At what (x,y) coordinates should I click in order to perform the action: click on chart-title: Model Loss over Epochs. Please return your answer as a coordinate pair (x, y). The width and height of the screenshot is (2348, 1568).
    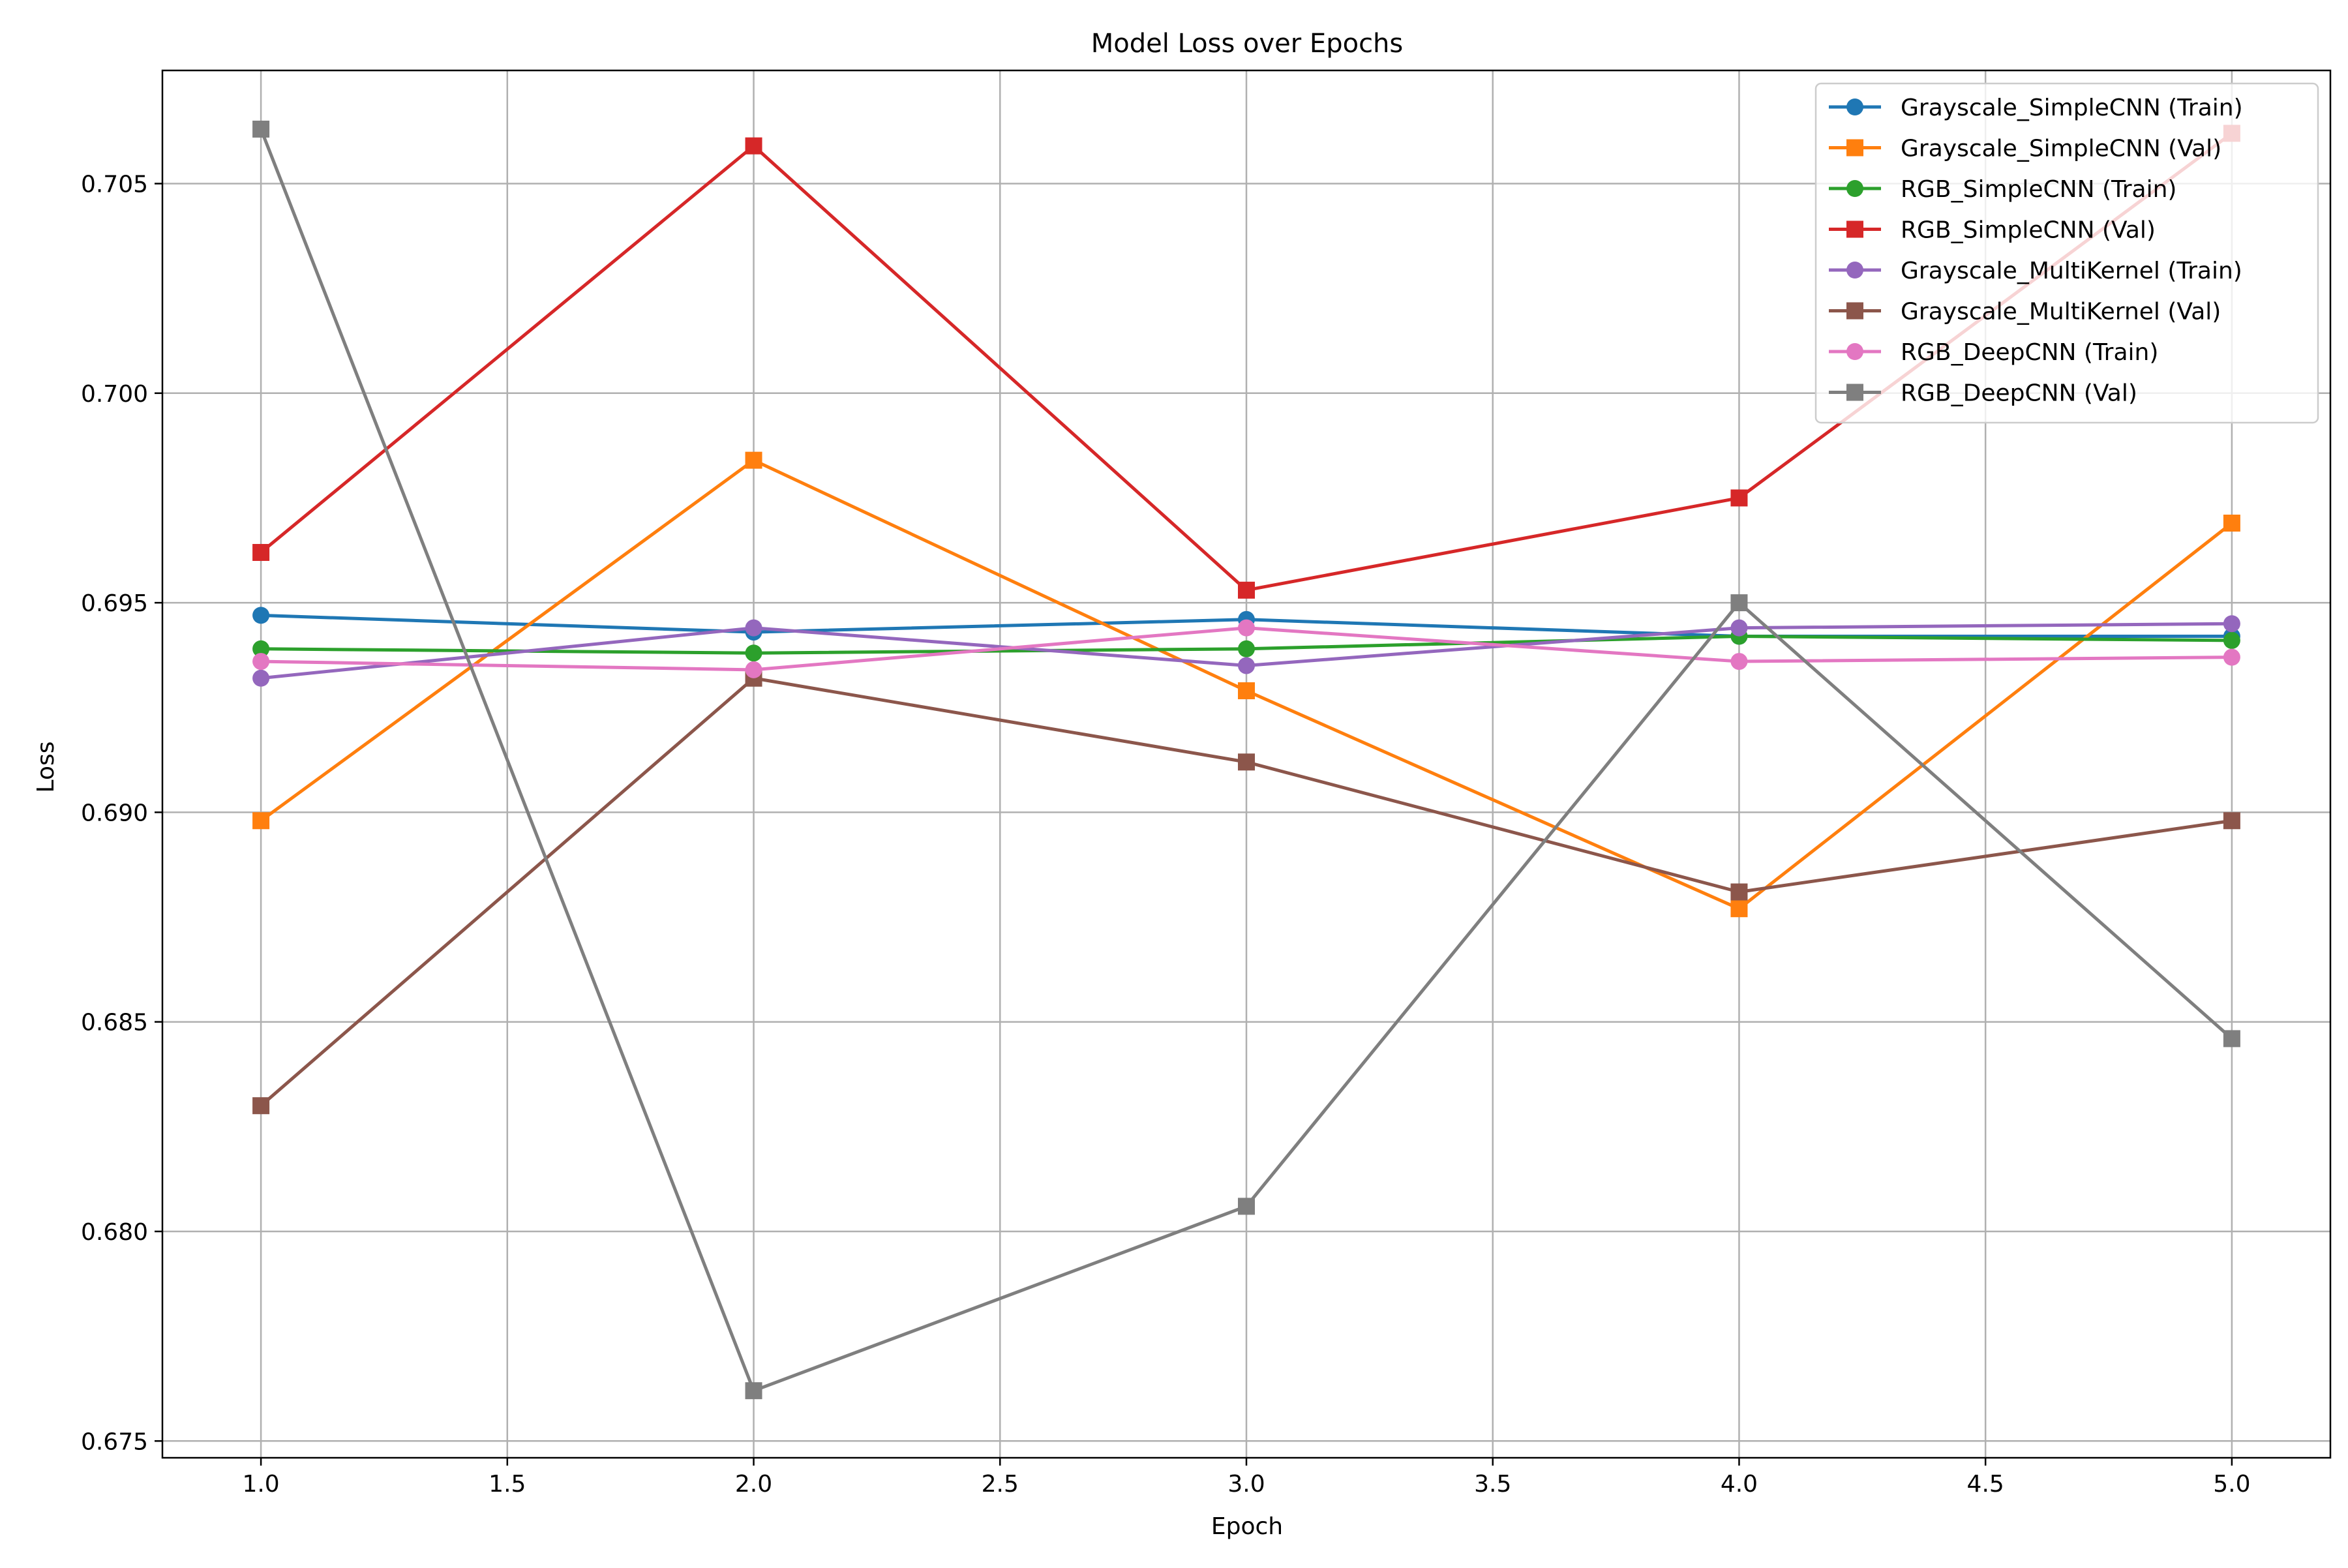
    Looking at the image, I should click on (1248, 44).